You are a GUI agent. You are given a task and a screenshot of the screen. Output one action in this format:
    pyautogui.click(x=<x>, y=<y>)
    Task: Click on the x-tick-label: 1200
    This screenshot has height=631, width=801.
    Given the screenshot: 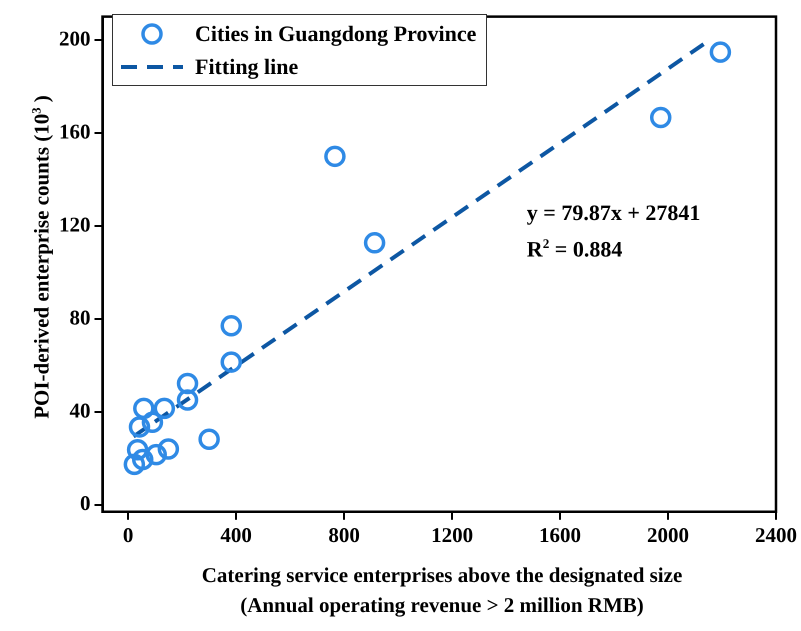 What is the action you would take?
    pyautogui.click(x=452, y=534)
    